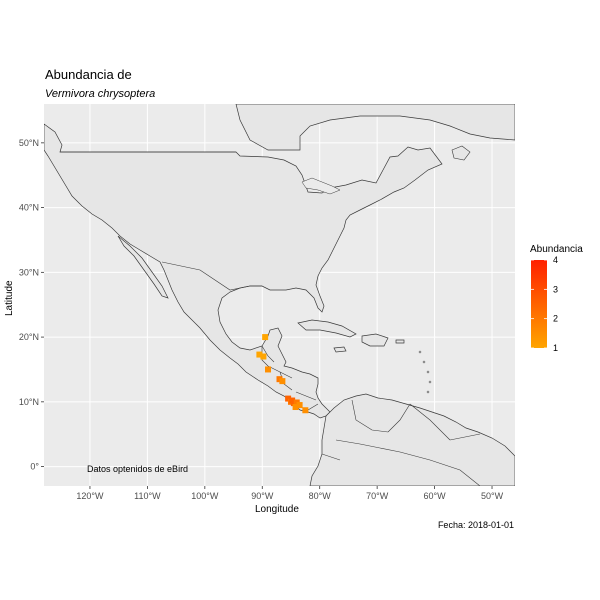  What do you see at coordinates (320, 496) in the screenshot?
I see `x-tick-label: 80°W` at bounding box center [320, 496].